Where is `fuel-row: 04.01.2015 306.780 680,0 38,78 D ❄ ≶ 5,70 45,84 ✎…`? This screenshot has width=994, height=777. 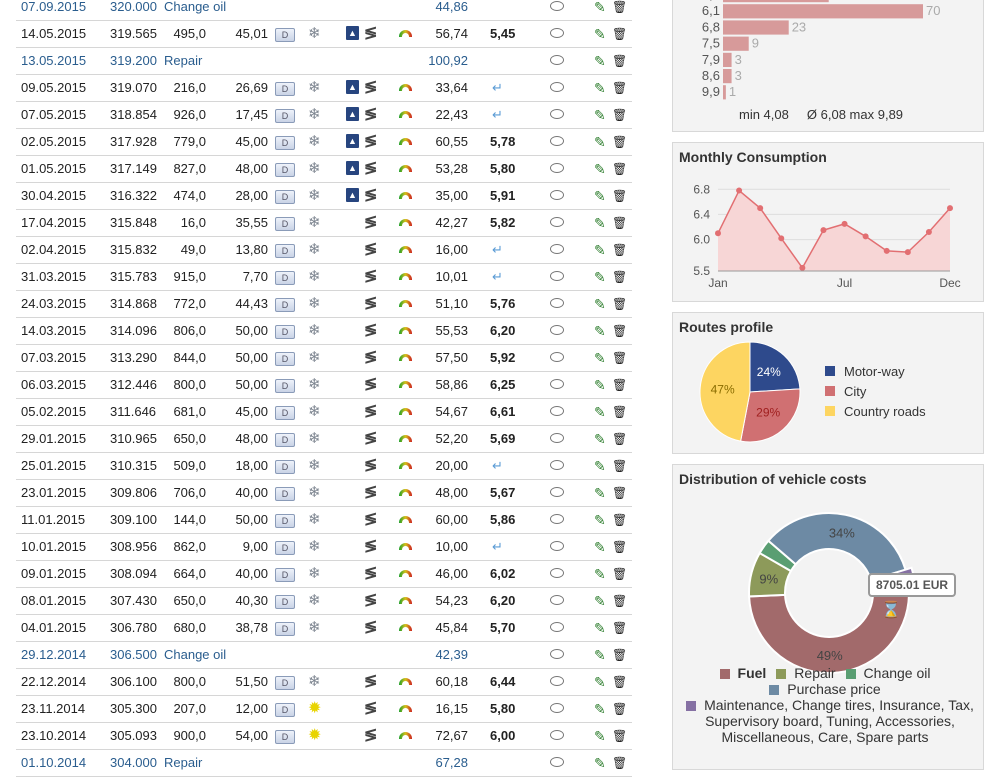
fuel-row: 04.01.2015 306.780 680,0 38,78 D ❄ ≶ 5,70 45,84 ✎… is located at coordinates (324, 628).